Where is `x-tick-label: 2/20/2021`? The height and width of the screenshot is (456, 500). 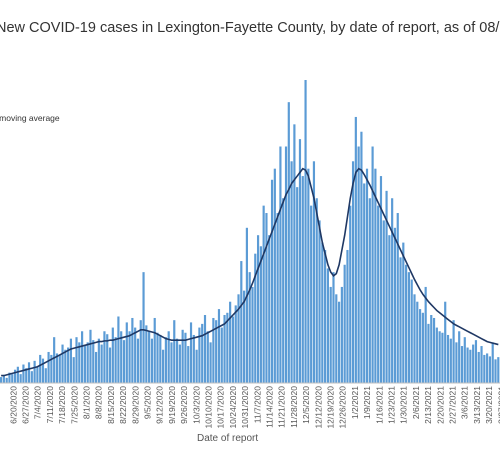 x-tick-label: 2/20/2021 is located at coordinates (440, 405).